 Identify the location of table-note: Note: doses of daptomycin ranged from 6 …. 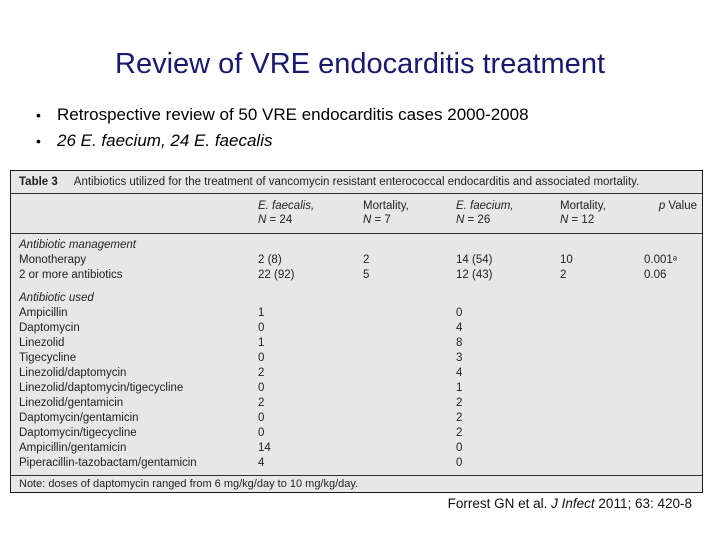
(356, 483).